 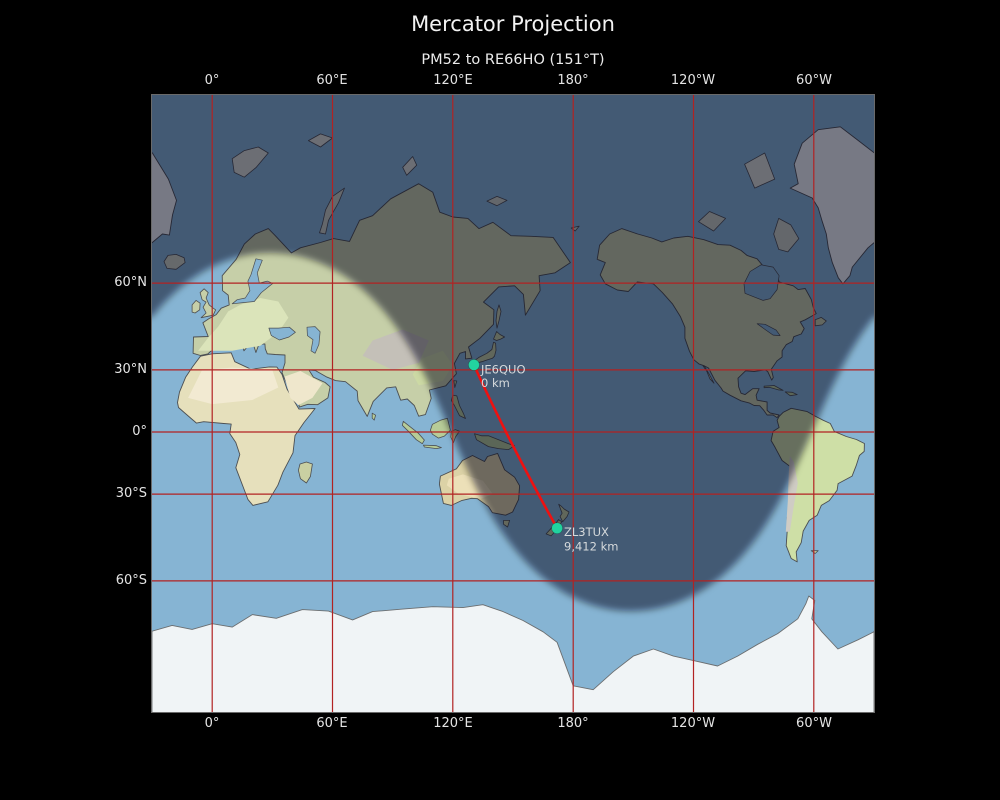 What do you see at coordinates (212, 723) in the screenshot?
I see `x-tick-bottom: 0°` at bounding box center [212, 723].